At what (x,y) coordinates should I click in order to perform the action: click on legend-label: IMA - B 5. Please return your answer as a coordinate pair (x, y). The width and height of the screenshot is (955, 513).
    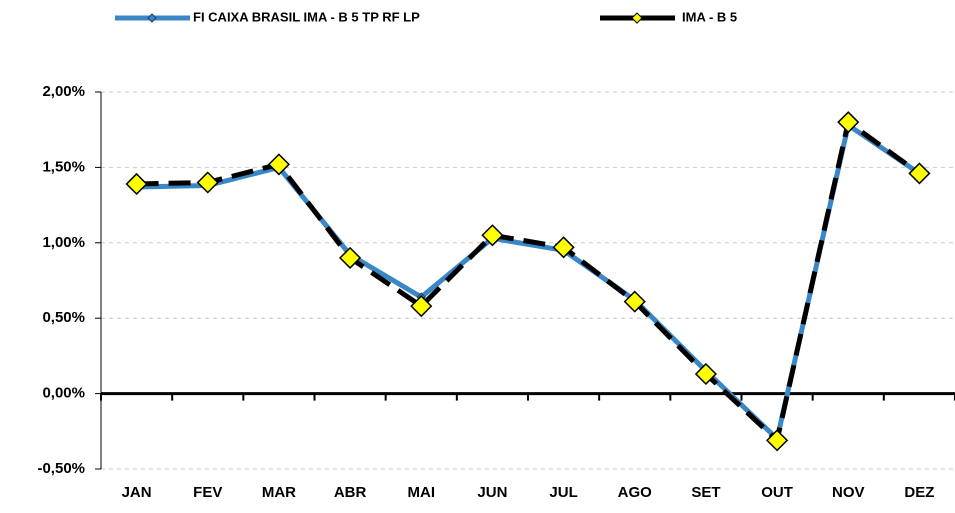
    Looking at the image, I should click on (709, 16).